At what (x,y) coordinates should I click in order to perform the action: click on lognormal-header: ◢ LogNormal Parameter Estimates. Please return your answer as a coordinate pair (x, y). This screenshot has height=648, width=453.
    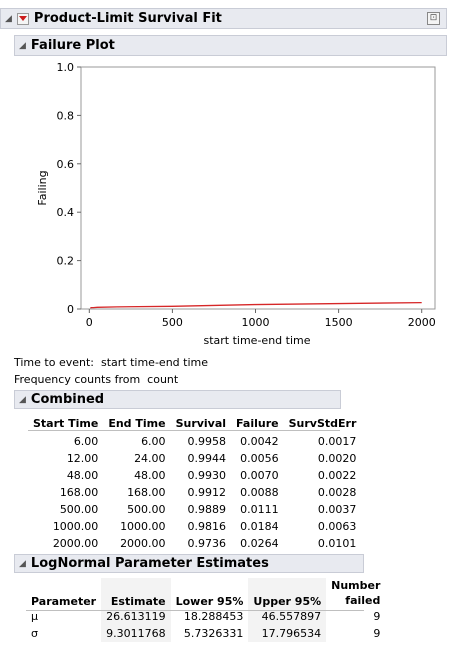
    Looking at the image, I should click on (189, 563).